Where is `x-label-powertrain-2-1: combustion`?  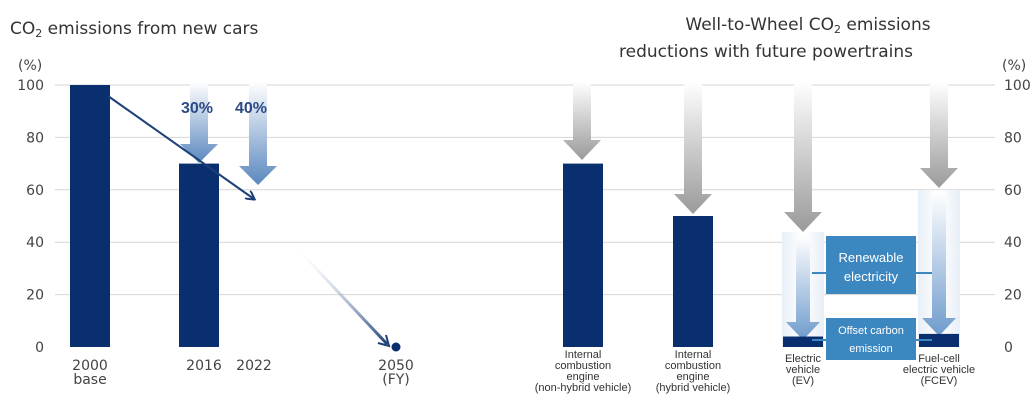
x-label-powertrain-2-1: combustion is located at coordinates (693, 366).